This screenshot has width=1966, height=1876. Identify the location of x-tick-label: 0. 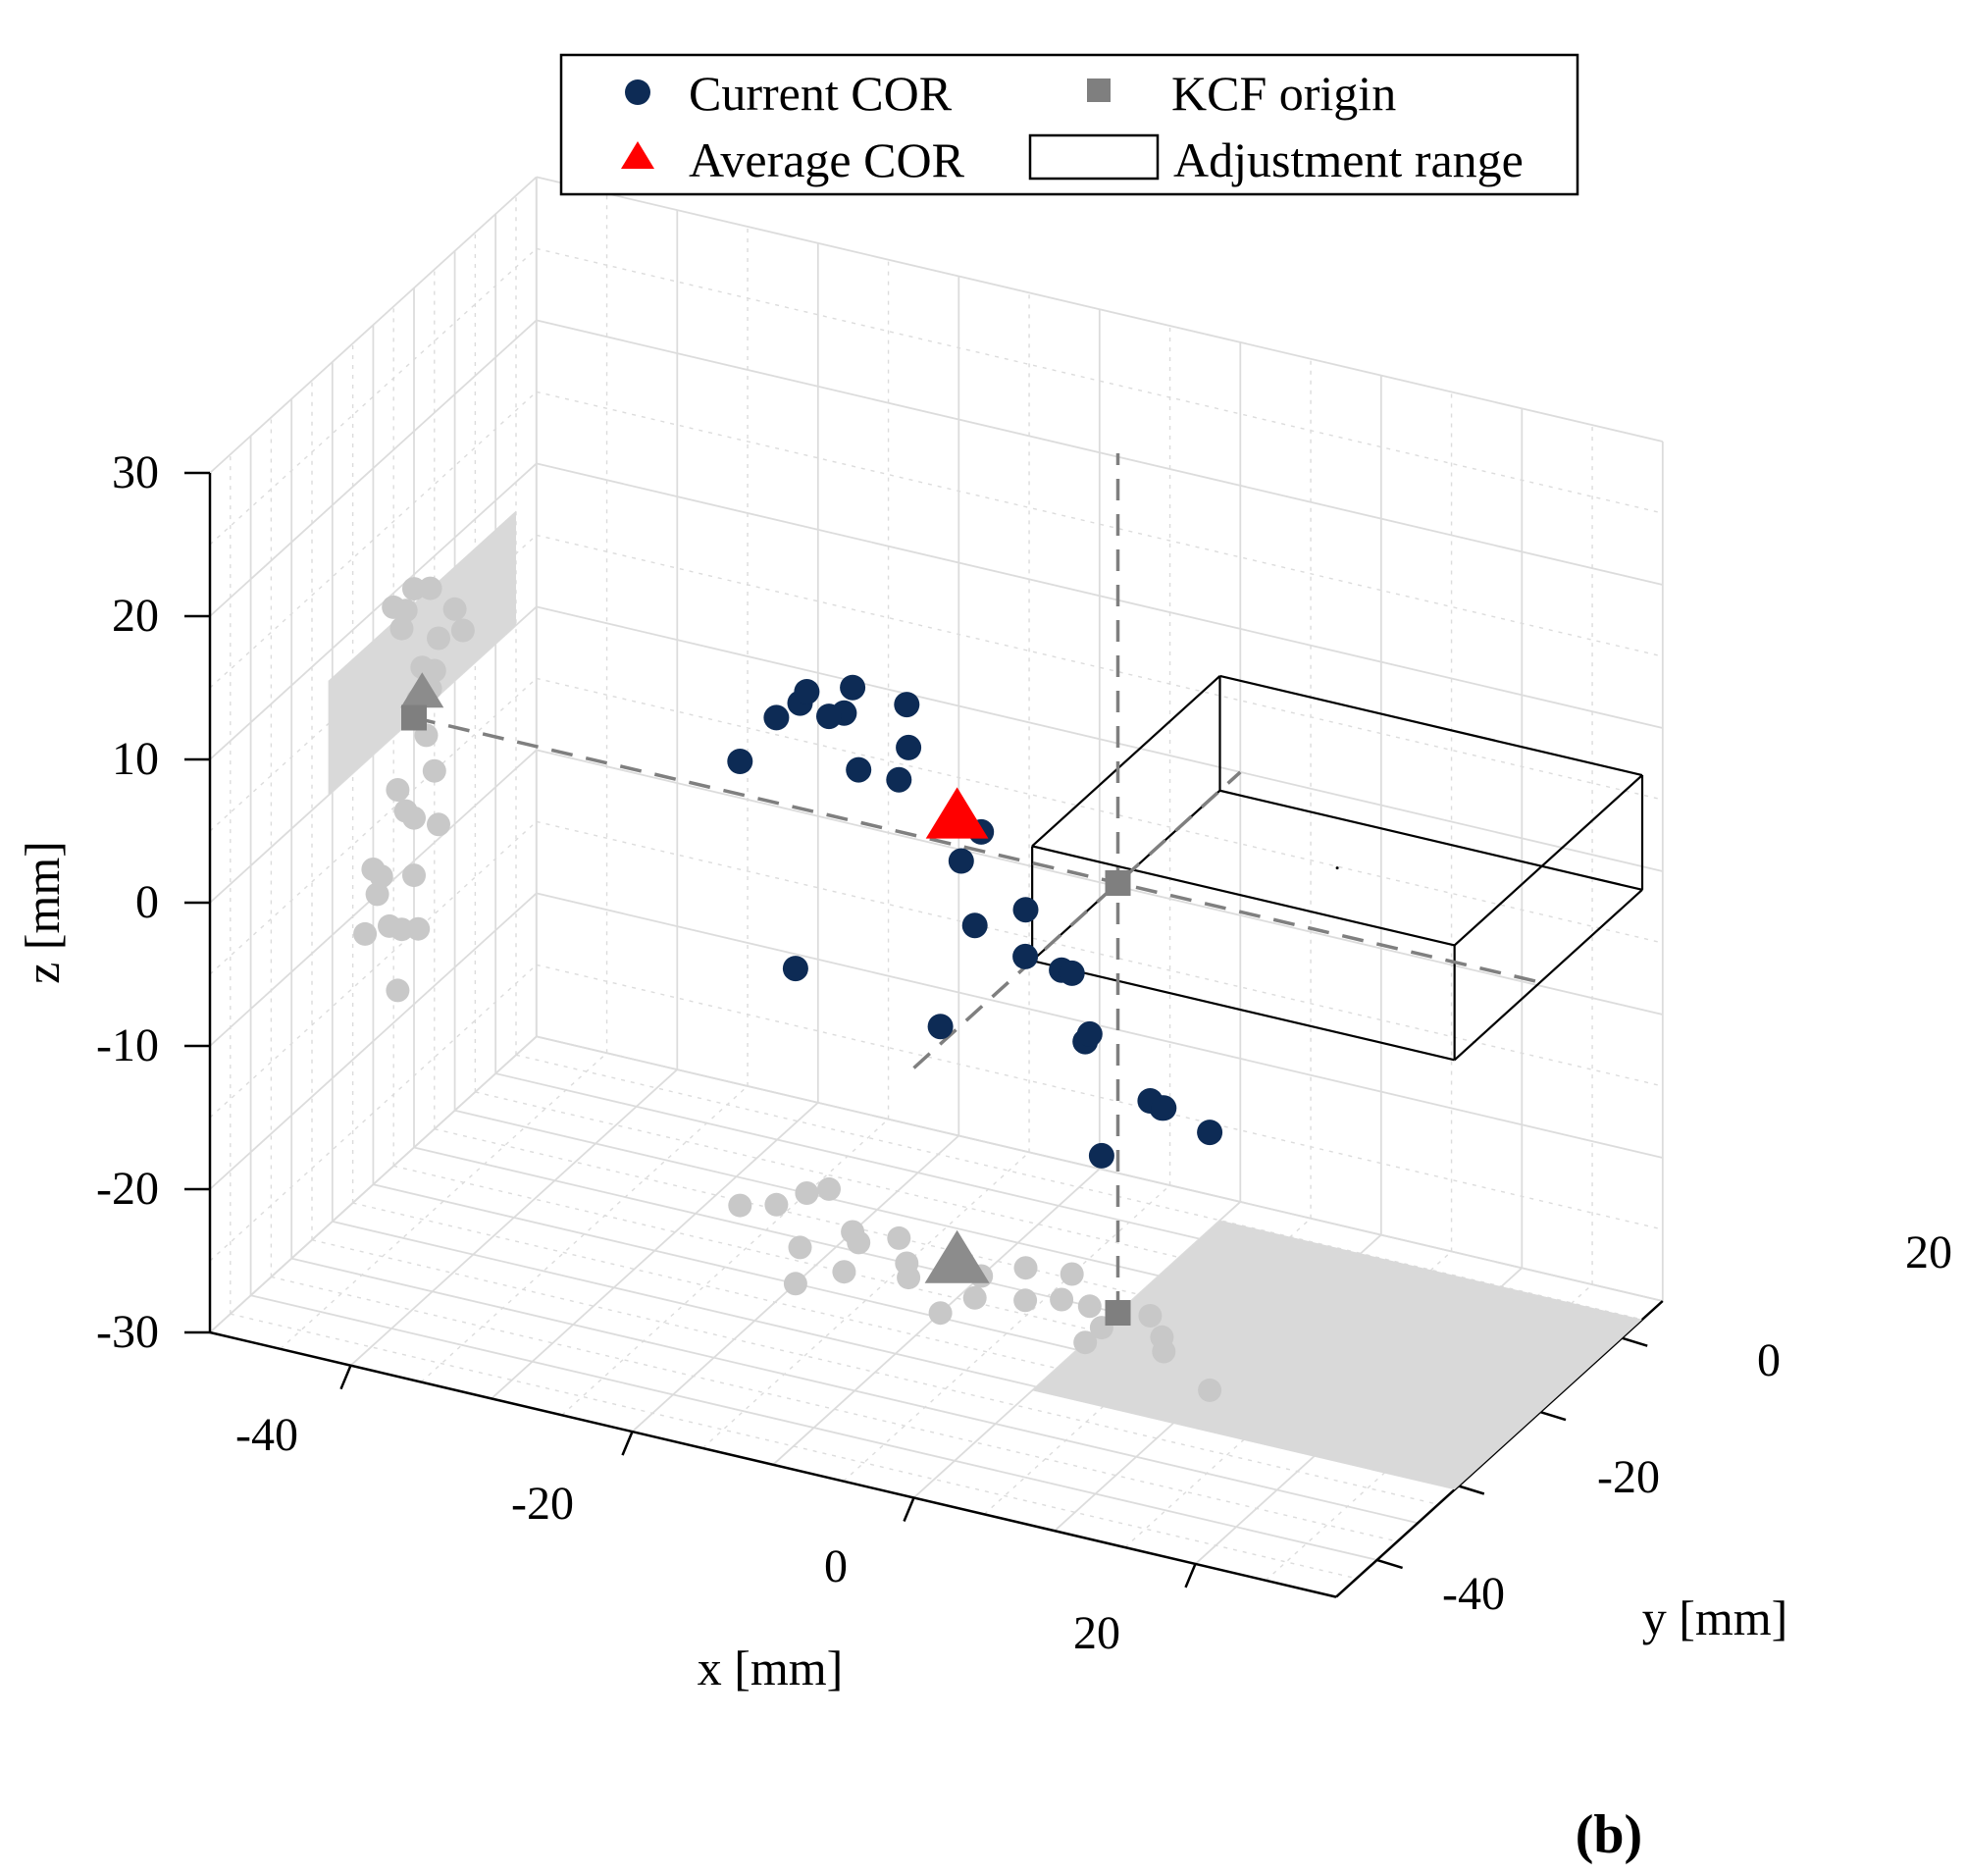
(836, 1566).